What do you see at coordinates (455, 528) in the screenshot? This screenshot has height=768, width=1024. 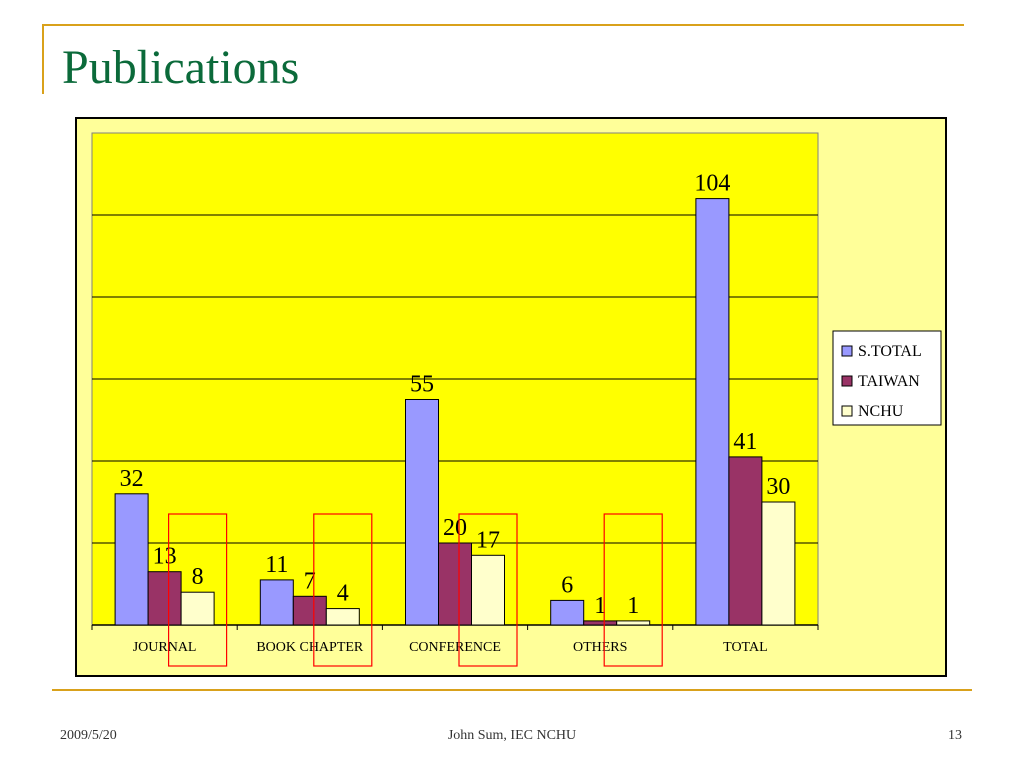 I see `data-label: 20` at bounding box center [455, 528].